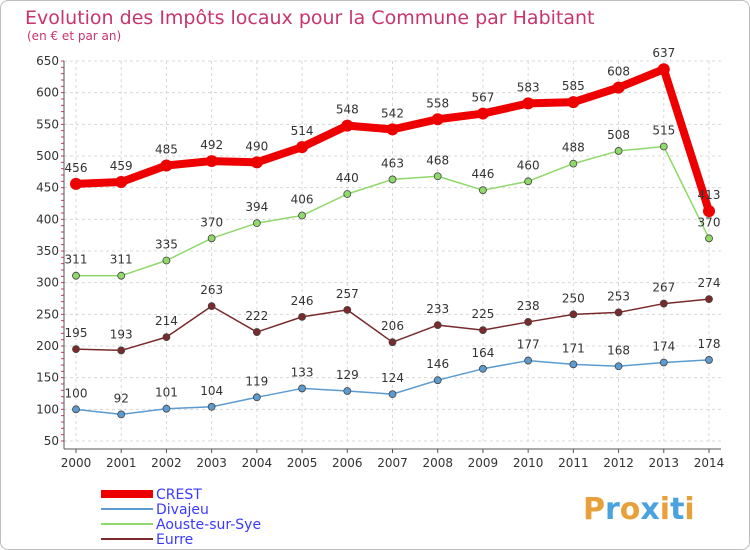 Image resolution: width=750 pixels, height=550 pixels. I want to click on data-label-eurre: 233, so click(437, 309).